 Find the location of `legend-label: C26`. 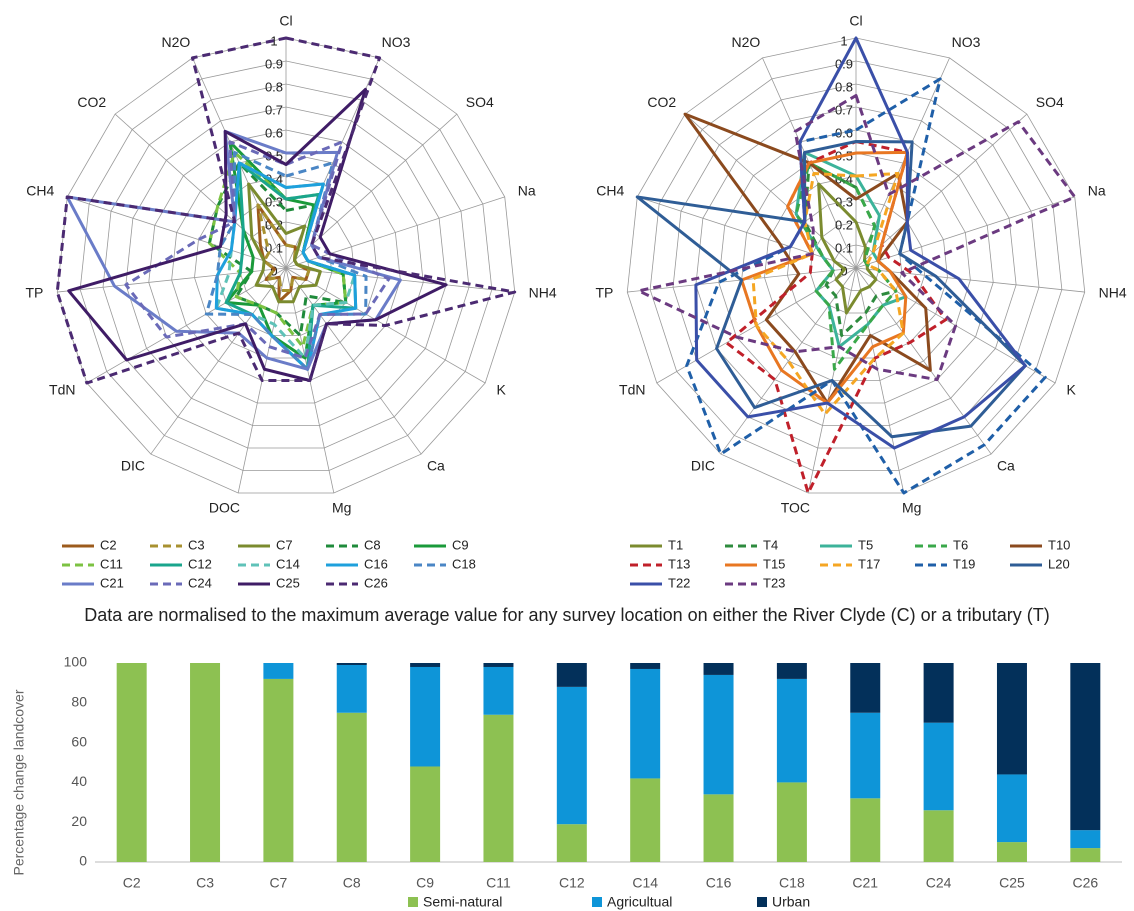

legend-label: C26 is located at coordinates (376, 582).